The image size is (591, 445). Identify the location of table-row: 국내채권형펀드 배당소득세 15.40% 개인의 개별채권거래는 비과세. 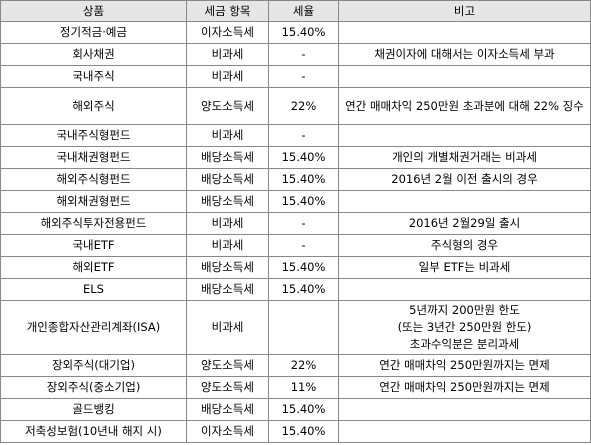
(295, 157).